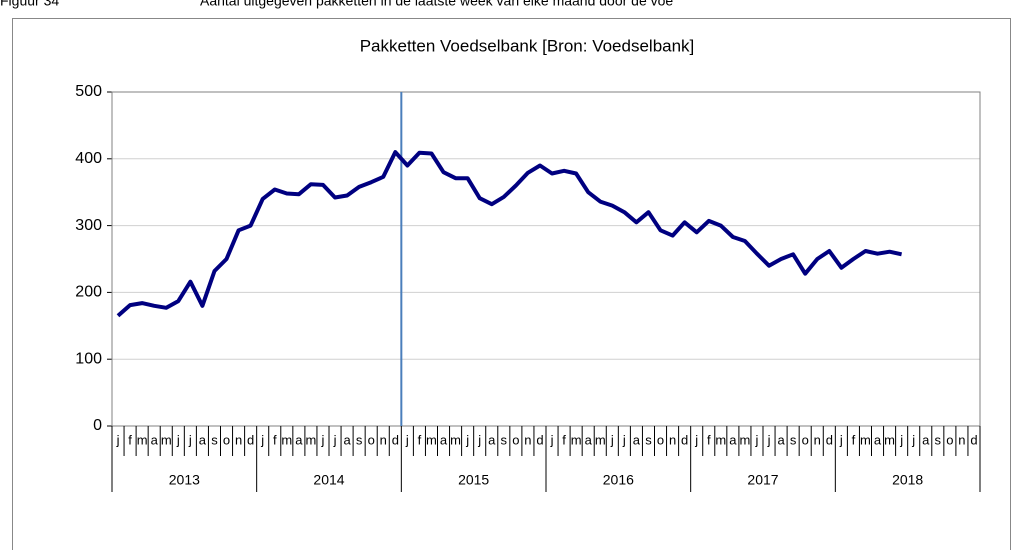 This screenshot has width=1019, height=550. Describe the element at coordinates (473, 480) in the screenshot. I see `year-label: 2015` at that location.